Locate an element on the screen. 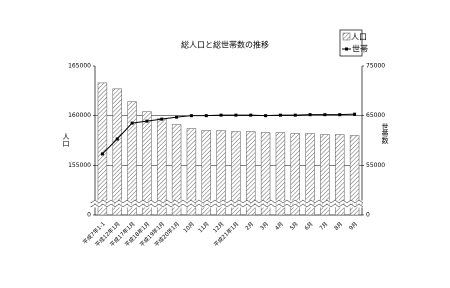  x-tick-label: 4月 is located at coordinates (279, 226).